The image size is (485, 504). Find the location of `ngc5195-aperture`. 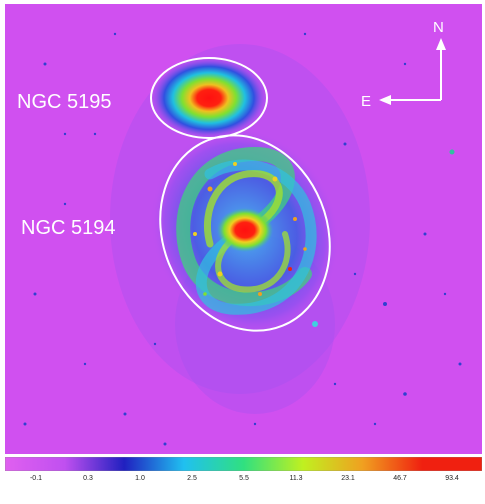

ngc5195-aperture is located at coordinates (209, 98).